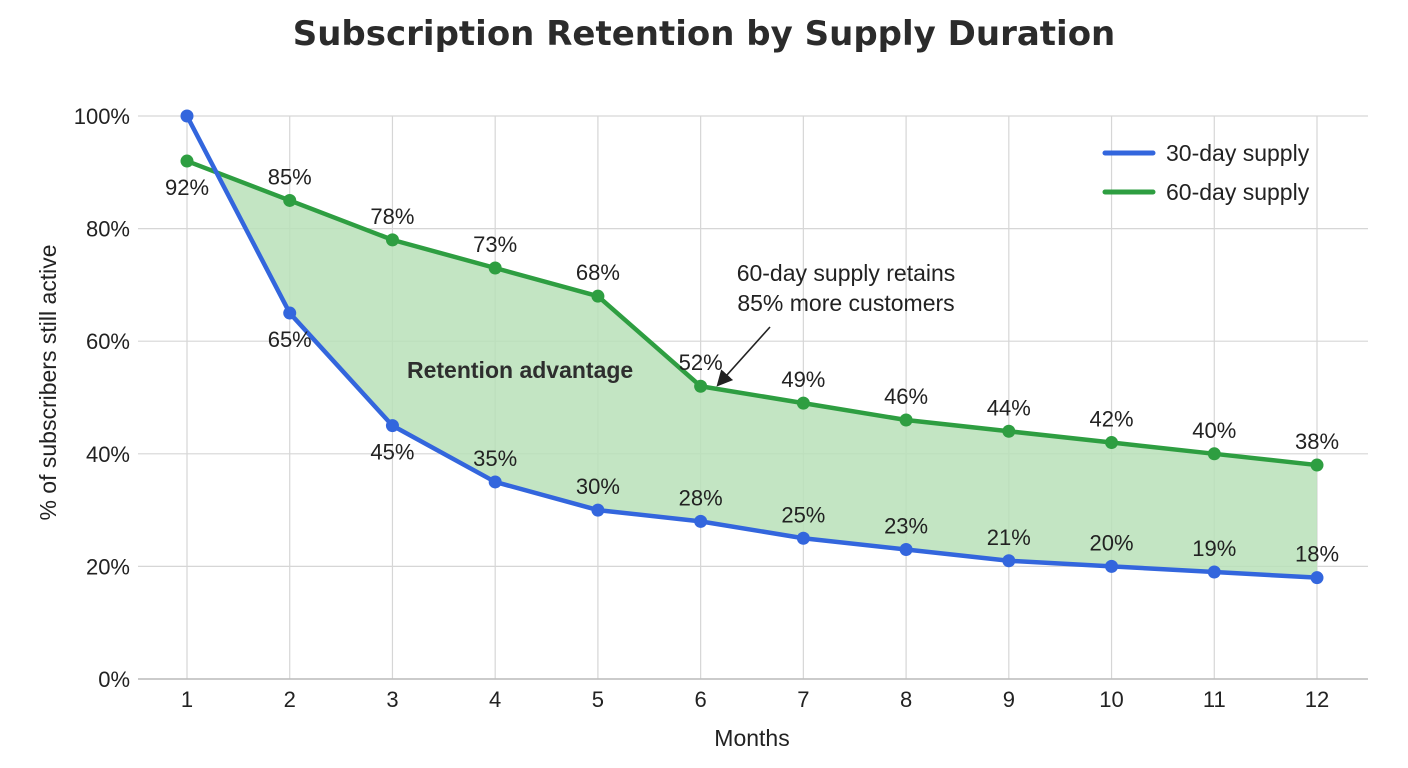  What do you see at coordinates (743, 356) in the screenshot?
I see `annotation-arrow` at bounding box center [743, 356].